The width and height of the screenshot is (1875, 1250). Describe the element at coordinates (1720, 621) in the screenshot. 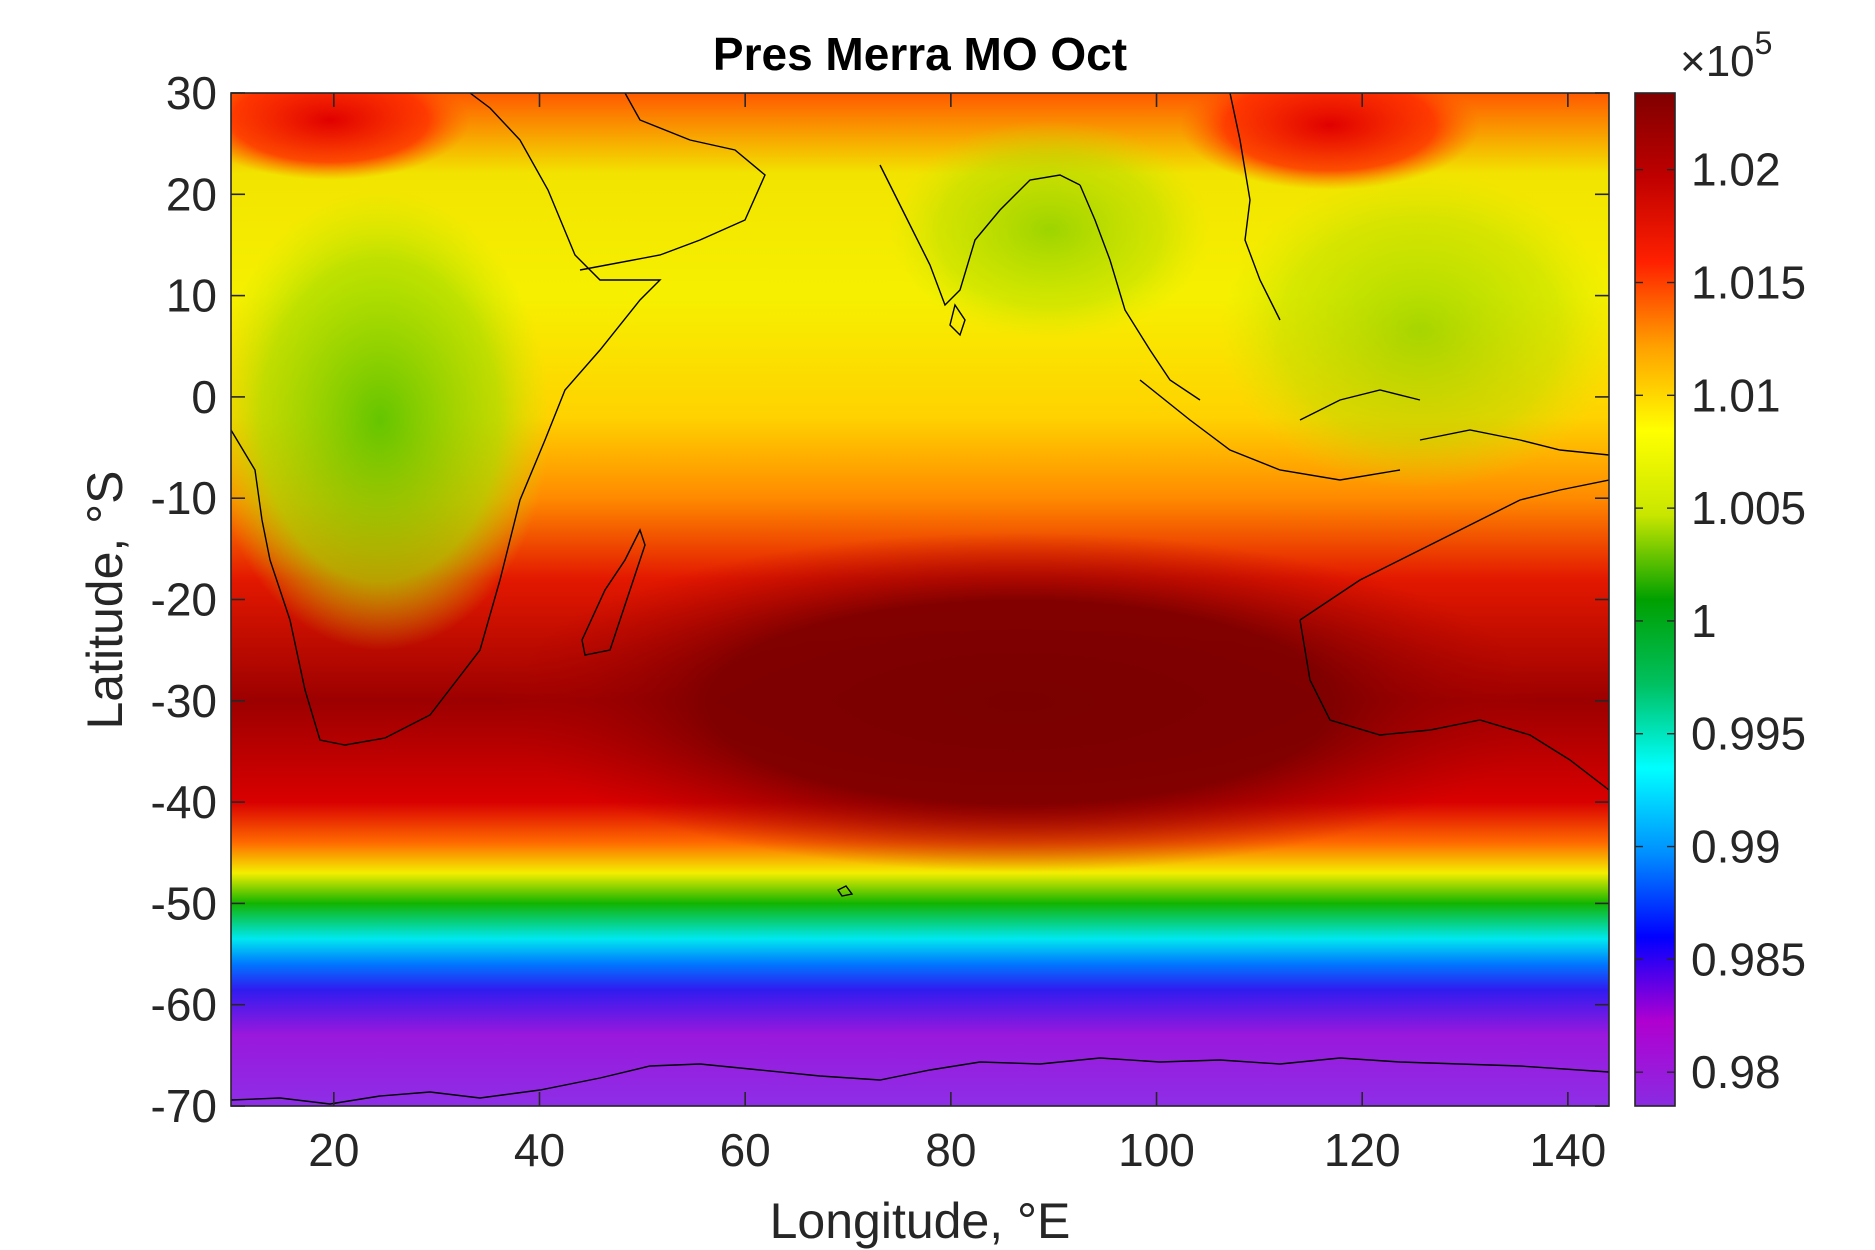

I see `colorbar-ticks: 0.98 0.985 0.99 0.995 1 1.005 1.01 1.015 1.02` at that location.